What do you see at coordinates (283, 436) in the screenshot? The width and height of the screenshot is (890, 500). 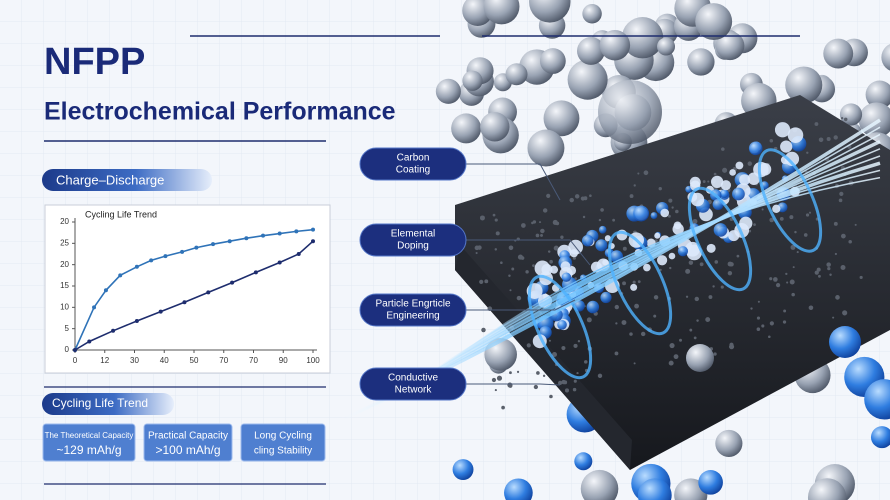 I see `card-title: Long Cycling` at bounding box center [283, 436].